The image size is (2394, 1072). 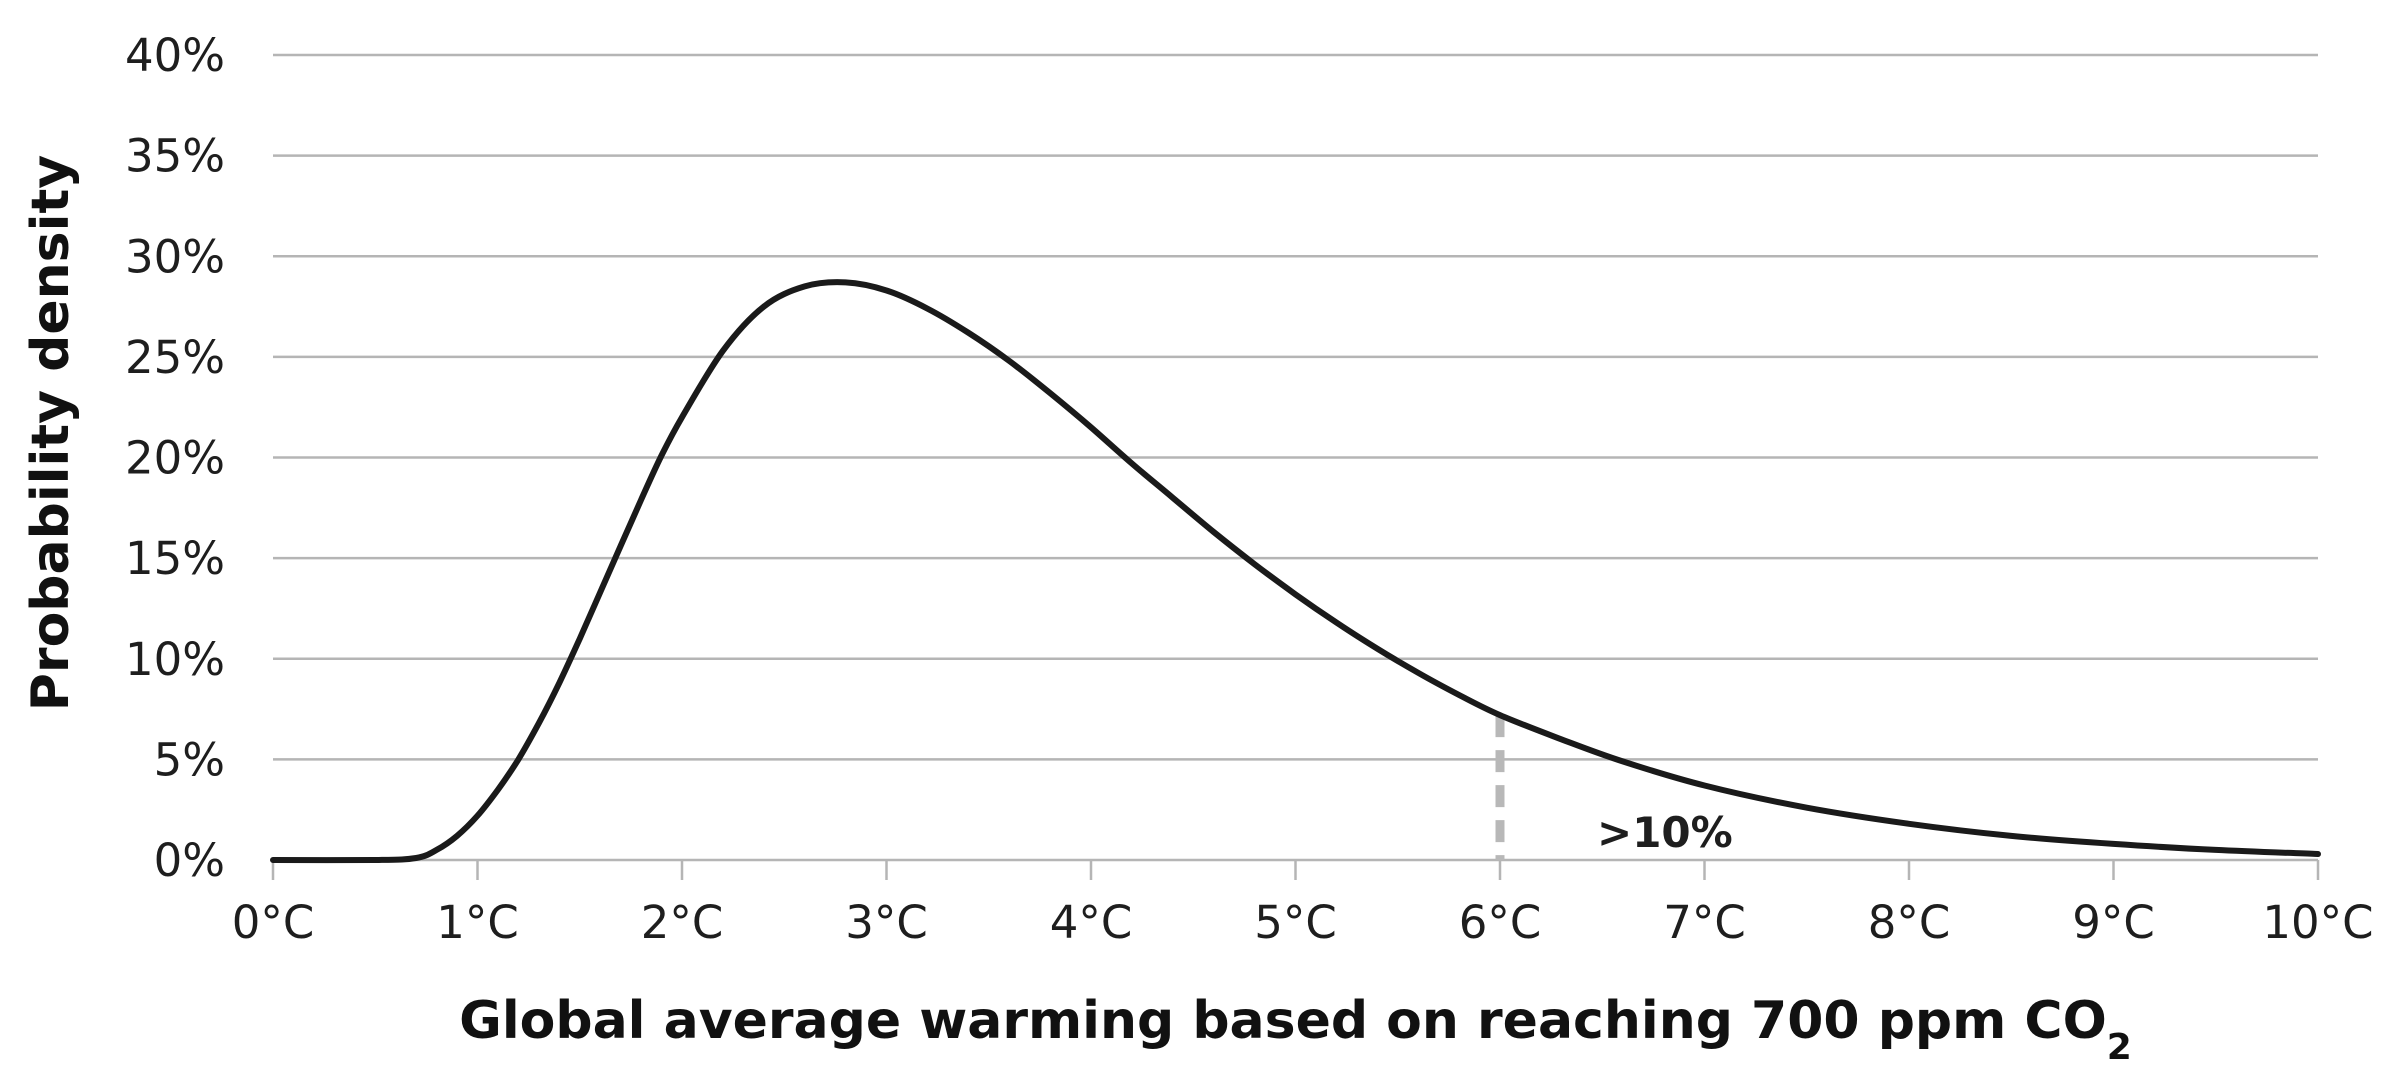 I want to click on x-tick-label-2: 2°C, so click(x=682, y=922).